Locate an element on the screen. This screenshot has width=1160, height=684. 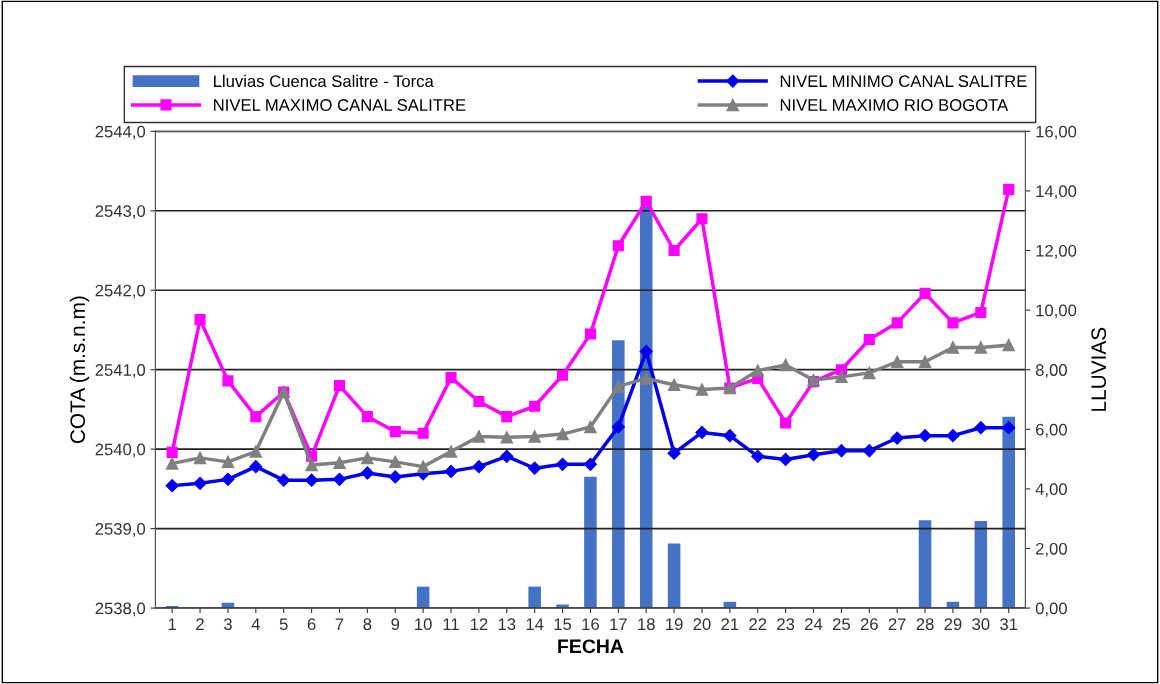
x-tick-label: 2 is located at coordinates (200, 624).